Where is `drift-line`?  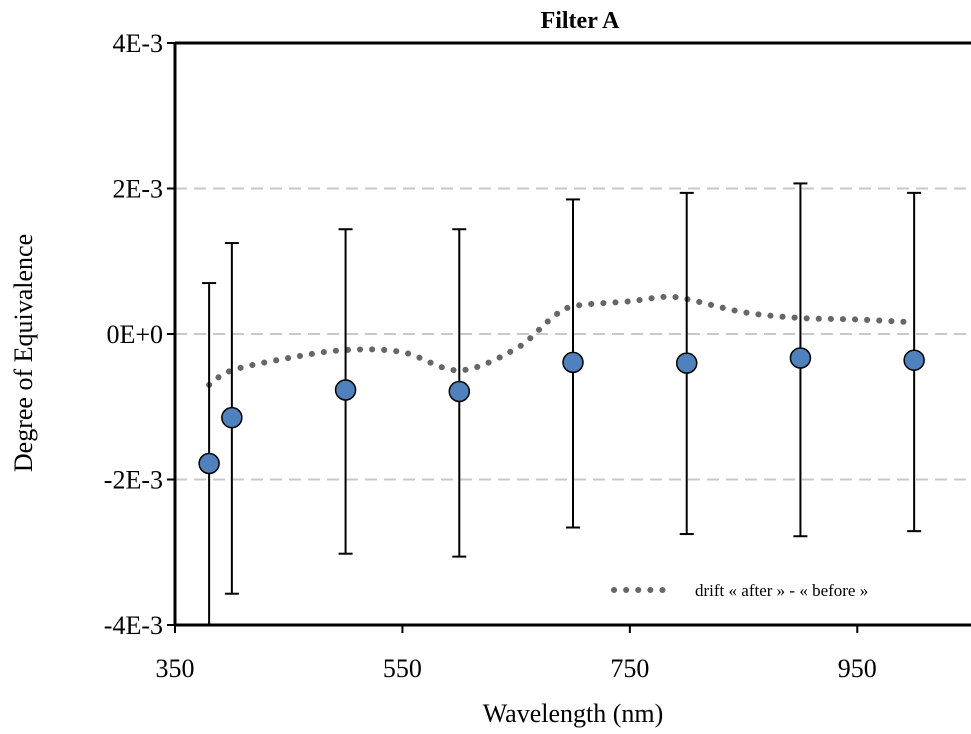
drift-line is located at coordinates (562, 340).